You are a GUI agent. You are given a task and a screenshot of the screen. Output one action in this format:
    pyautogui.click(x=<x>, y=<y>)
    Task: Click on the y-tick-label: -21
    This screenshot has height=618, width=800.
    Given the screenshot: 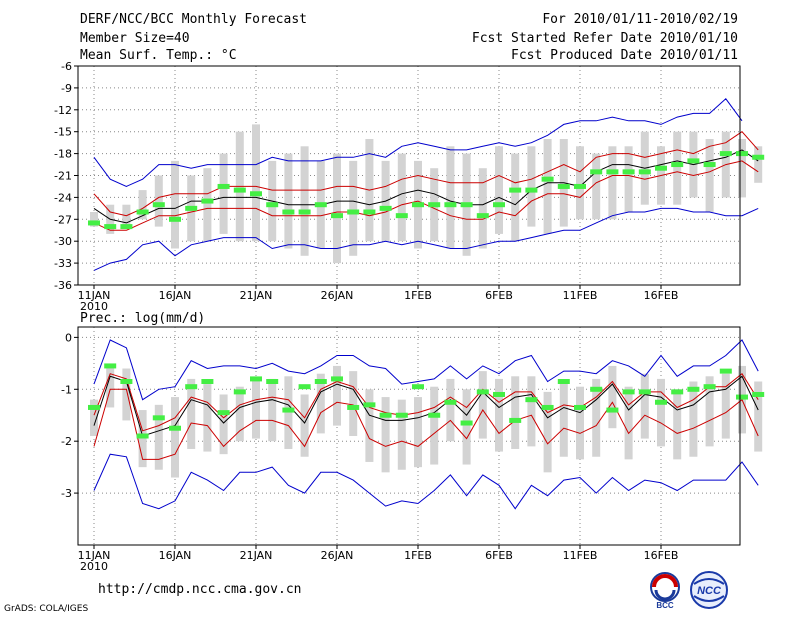 What is the action you would take?
    pyautogui.click(x=63, y=176)
    